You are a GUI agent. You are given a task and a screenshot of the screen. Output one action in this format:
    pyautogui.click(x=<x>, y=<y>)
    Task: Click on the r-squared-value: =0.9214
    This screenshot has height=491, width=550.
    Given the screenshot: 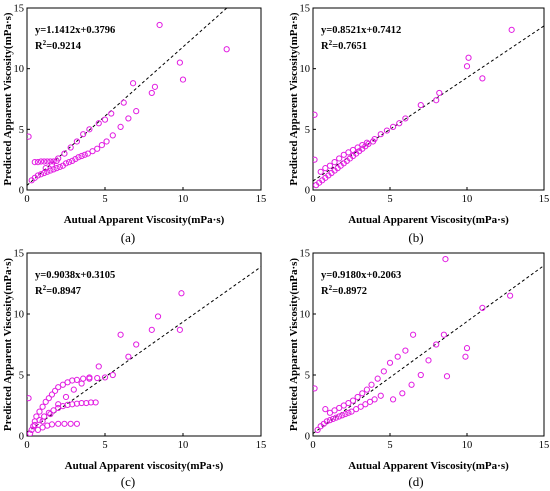 What is the action you would take?
    pyautogui.click(x=64, y=46)
    